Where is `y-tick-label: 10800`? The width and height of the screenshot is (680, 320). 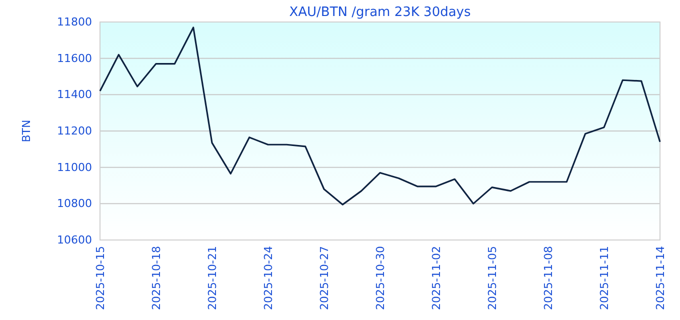 y-tick-label: 10800 is located at coordinates (74, 203).